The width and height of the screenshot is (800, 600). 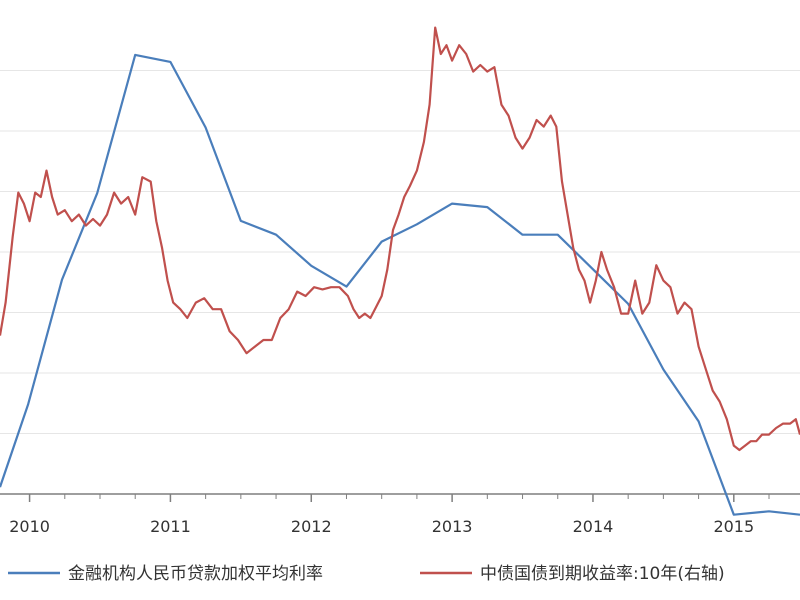 What do you see at coordinates (593, 526) in the screenshot?
I see `x-tick-label-2014: 2014` at bounding box center [593, 526].